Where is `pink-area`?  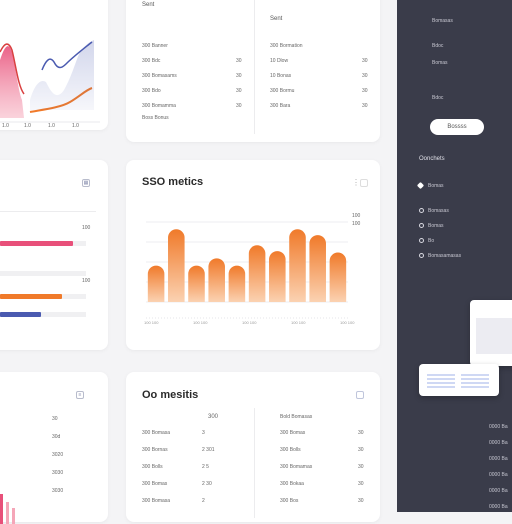
pink-area is located at coordinates (12, 82).